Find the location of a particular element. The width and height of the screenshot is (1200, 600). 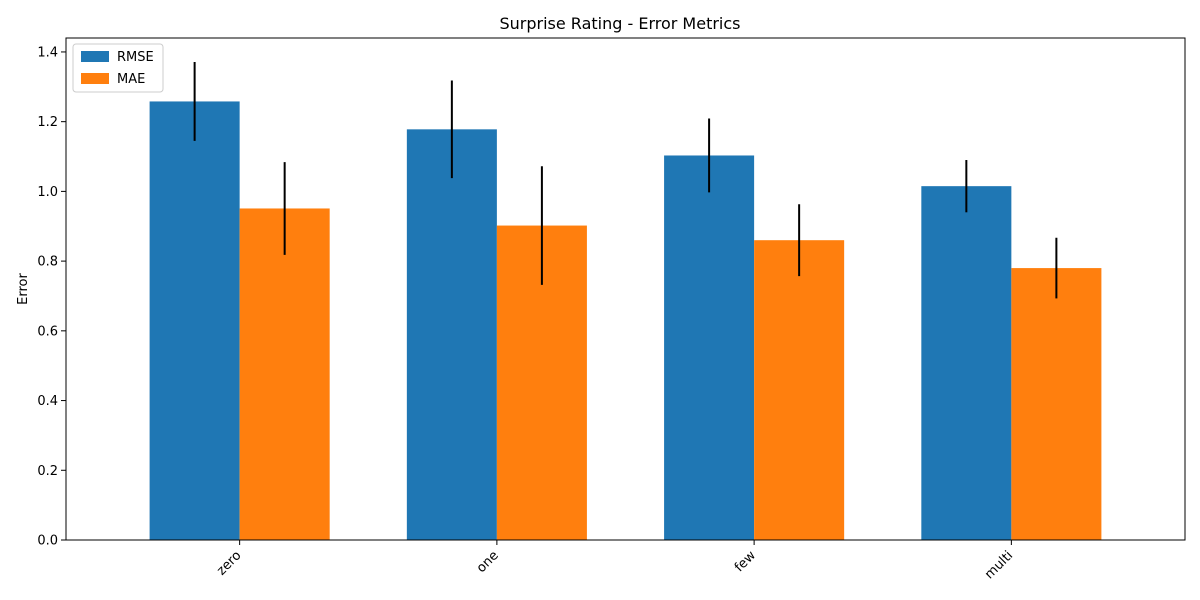

bar-mae-zero is located at coordinates (284, 374).